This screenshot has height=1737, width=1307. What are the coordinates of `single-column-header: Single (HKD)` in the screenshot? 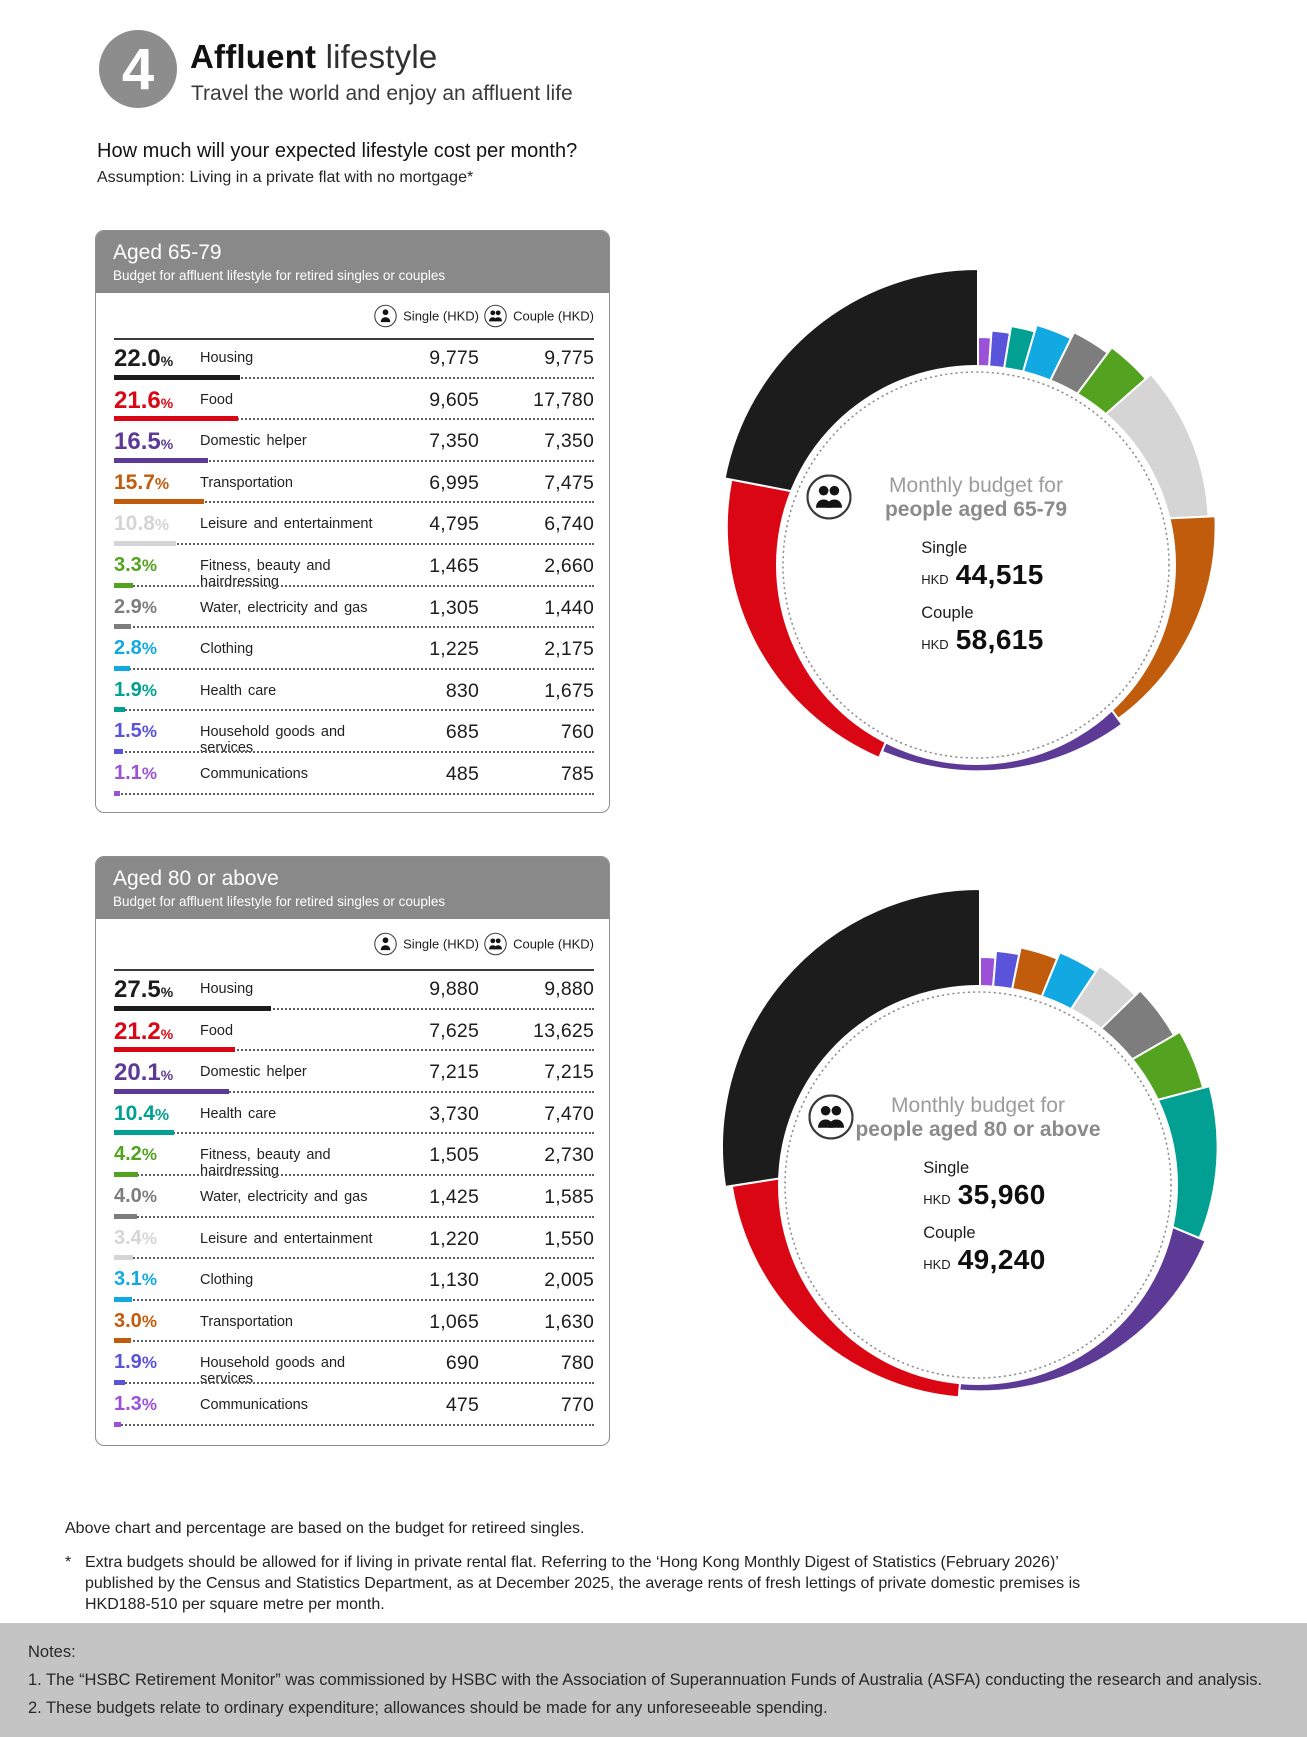 It's located at (426, 944).